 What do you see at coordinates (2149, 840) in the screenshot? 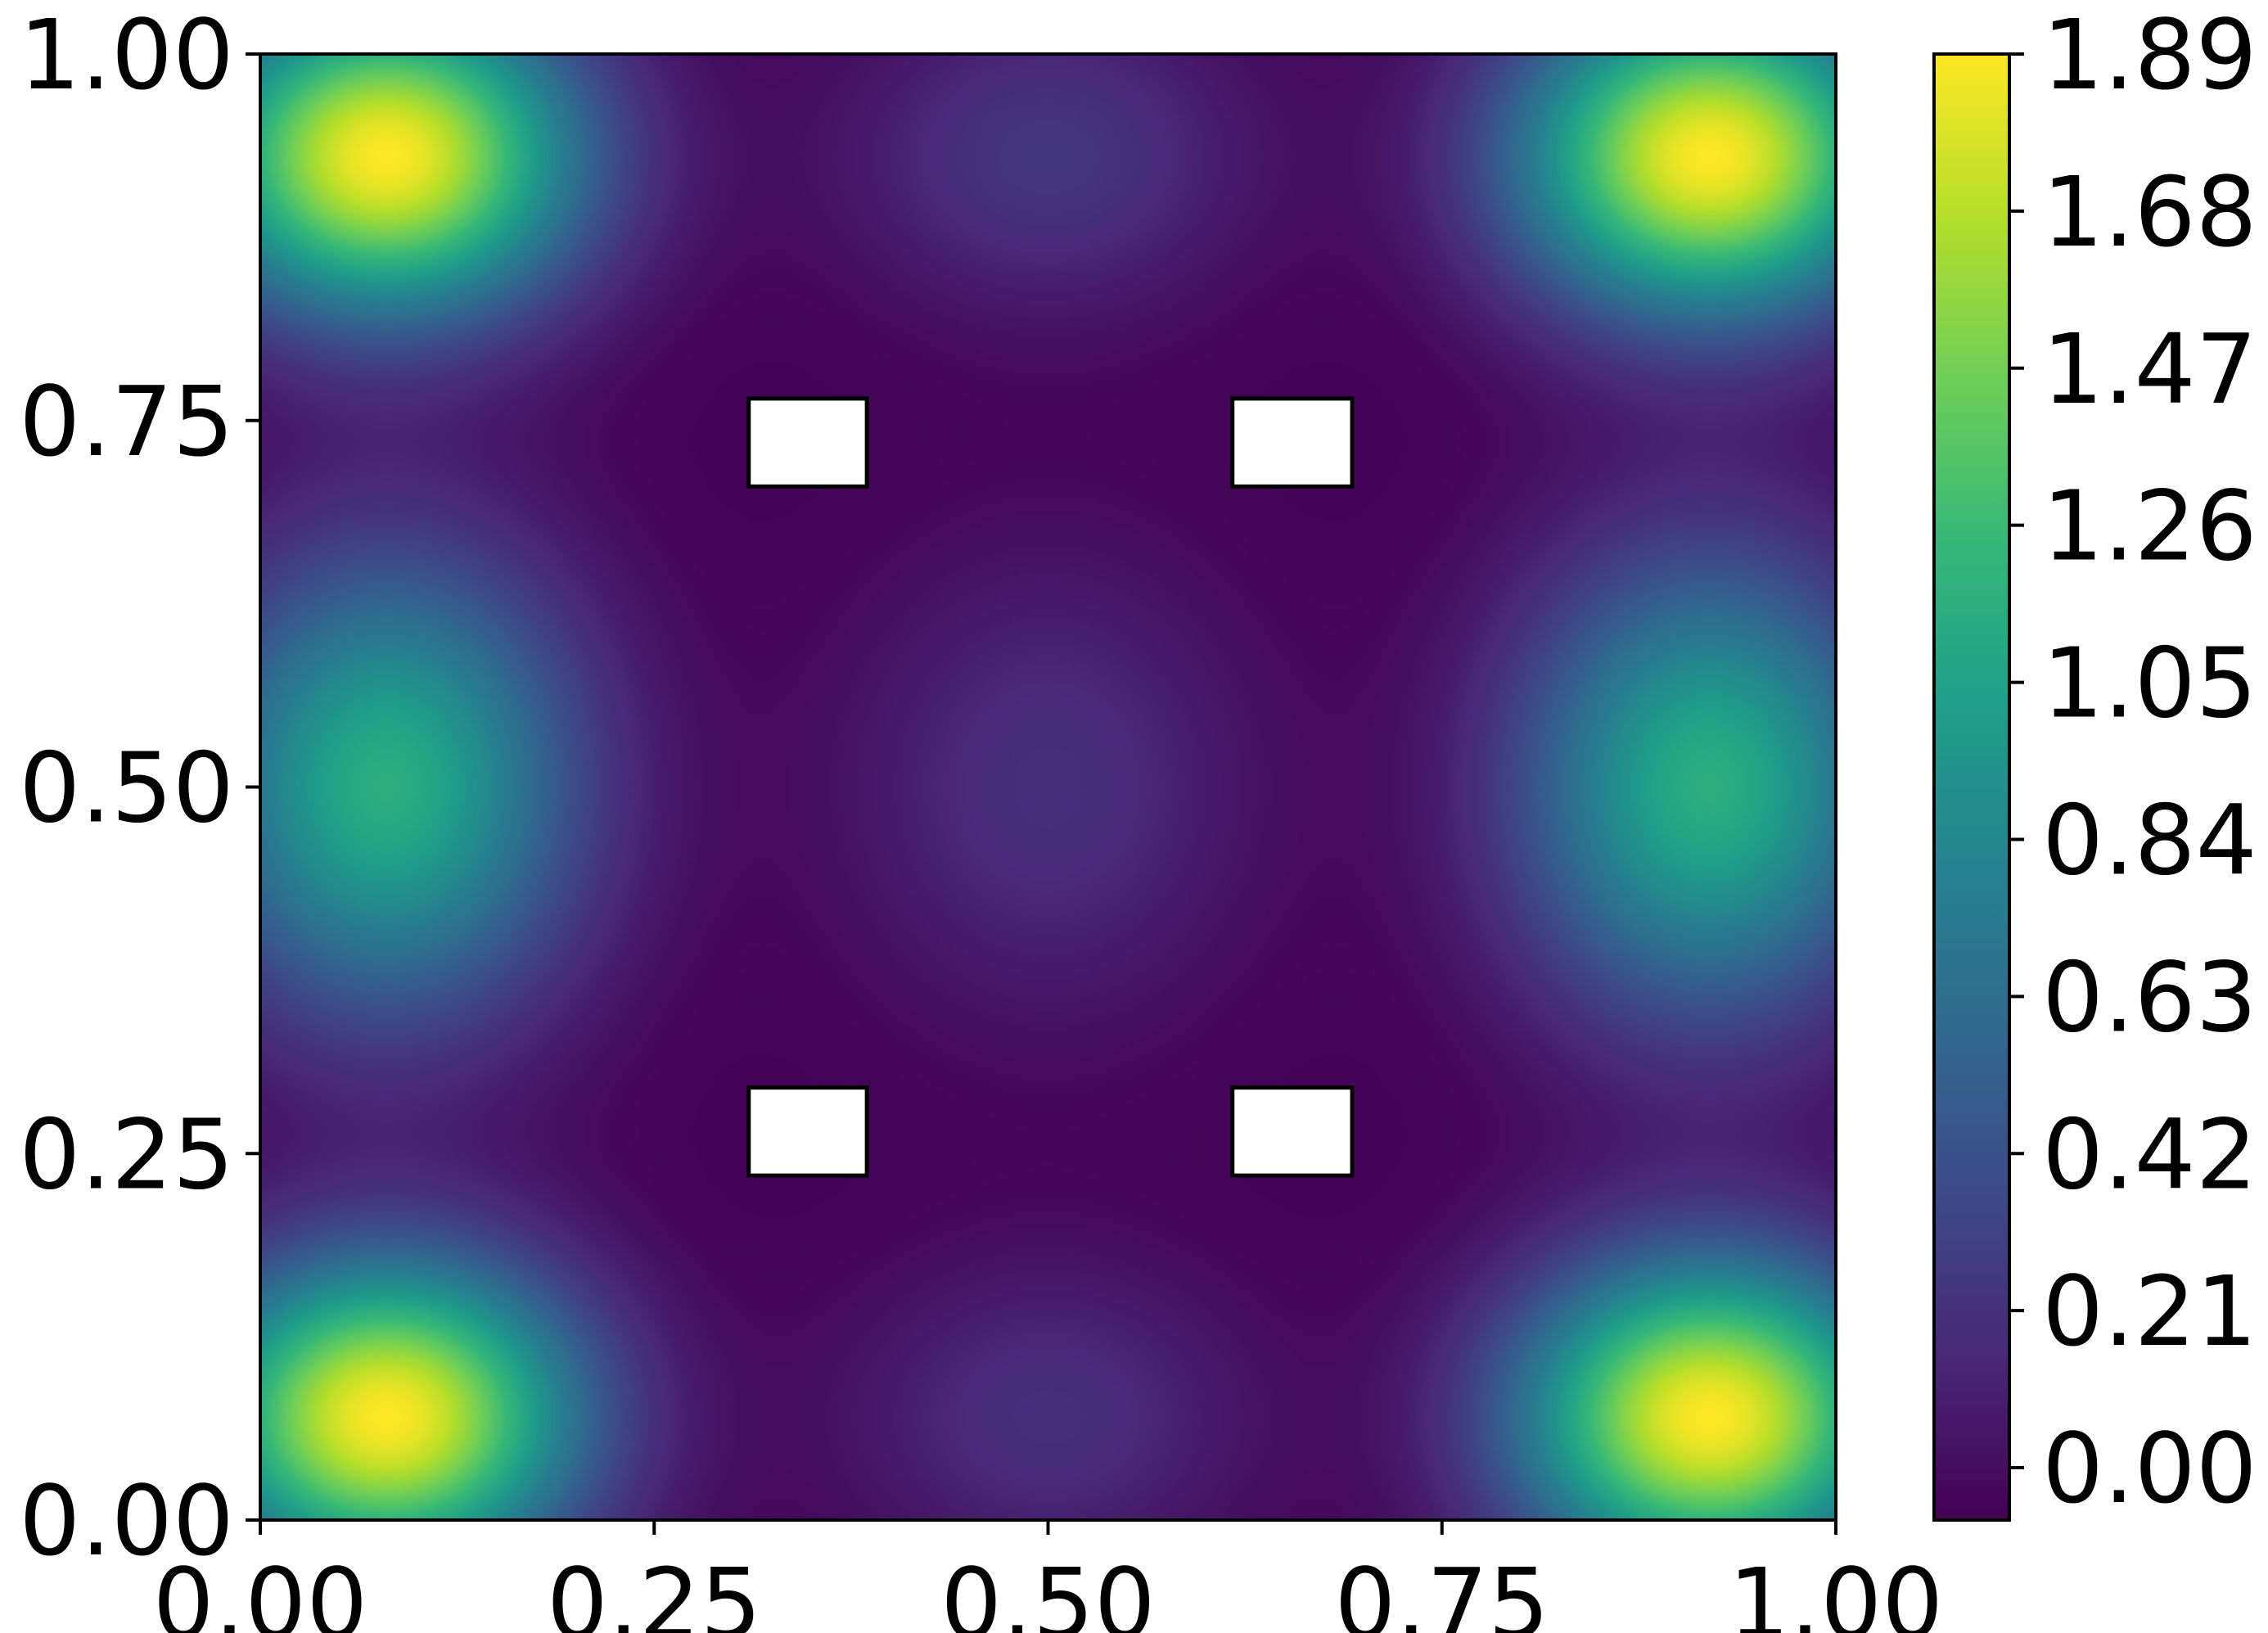
I see `colorbar-tick-label: 0.84` at bounding box center [2149, 840].